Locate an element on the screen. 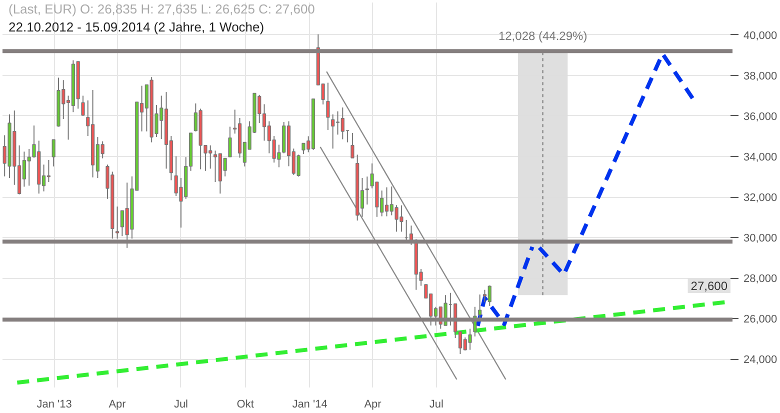 The width and height of the screenshot is (780, 413). y-tick-label: 26,000 is located at coordinates (761, 320).